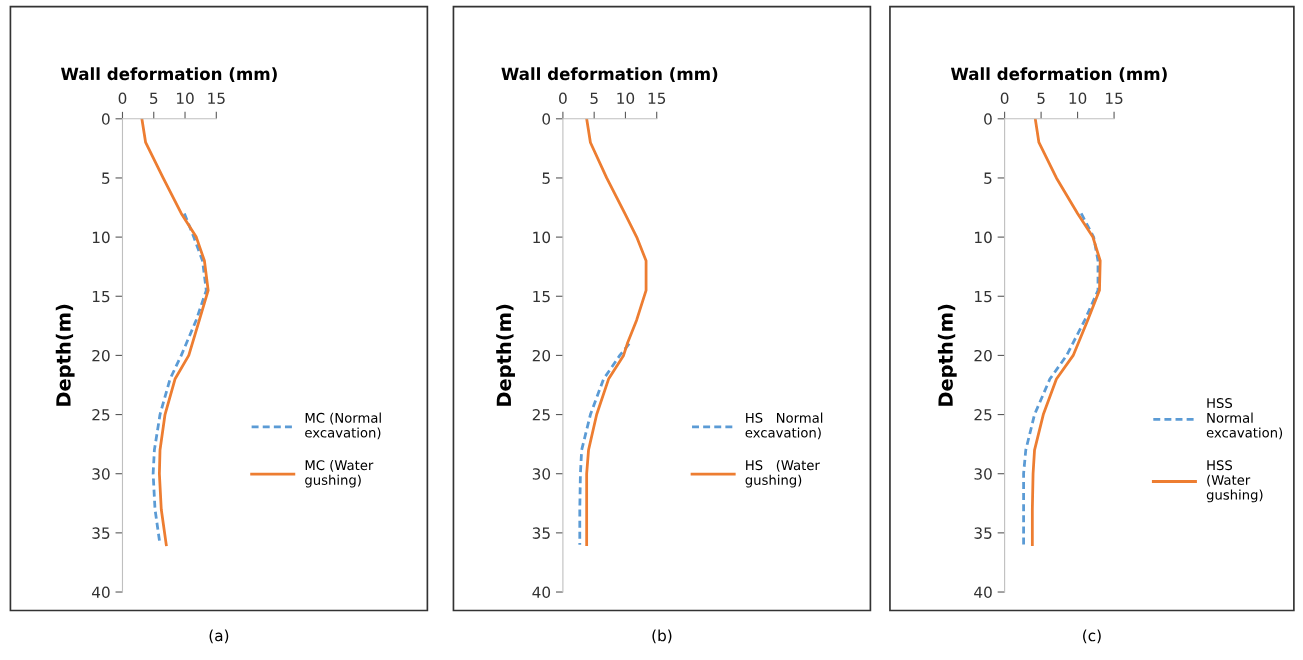  I want to click on text: (b), so click(662, 636).